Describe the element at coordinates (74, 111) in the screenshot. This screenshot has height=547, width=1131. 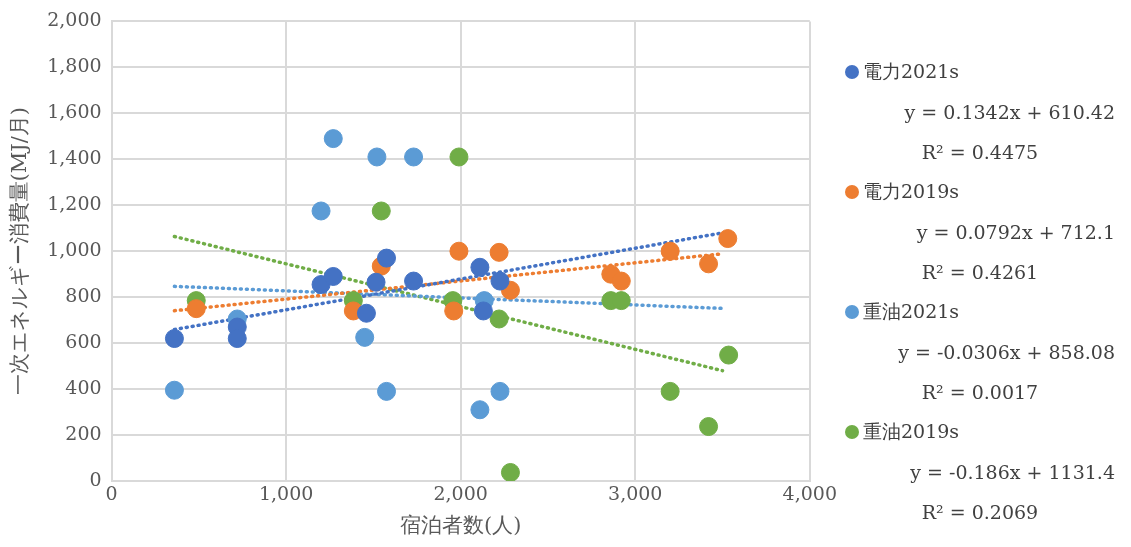
I see `y-tick-label: 1,600` at that location.